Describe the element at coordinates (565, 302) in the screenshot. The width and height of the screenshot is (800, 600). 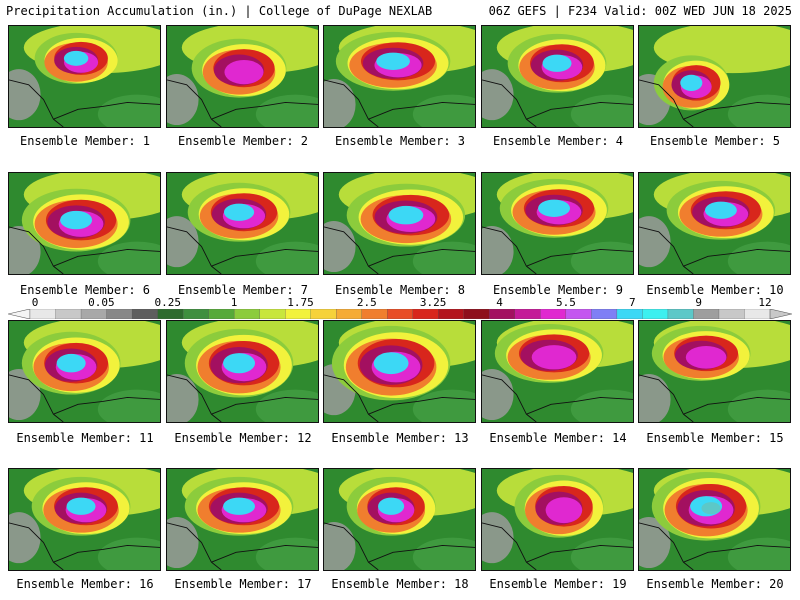
I see `scale-tick-label: 5.5` at that location.